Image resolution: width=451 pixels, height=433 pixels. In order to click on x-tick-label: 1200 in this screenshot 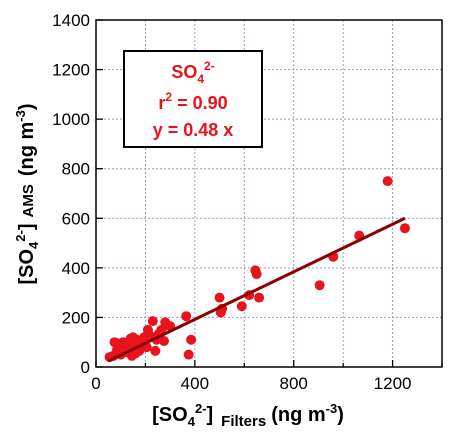, I will do `click(393, 383)`.